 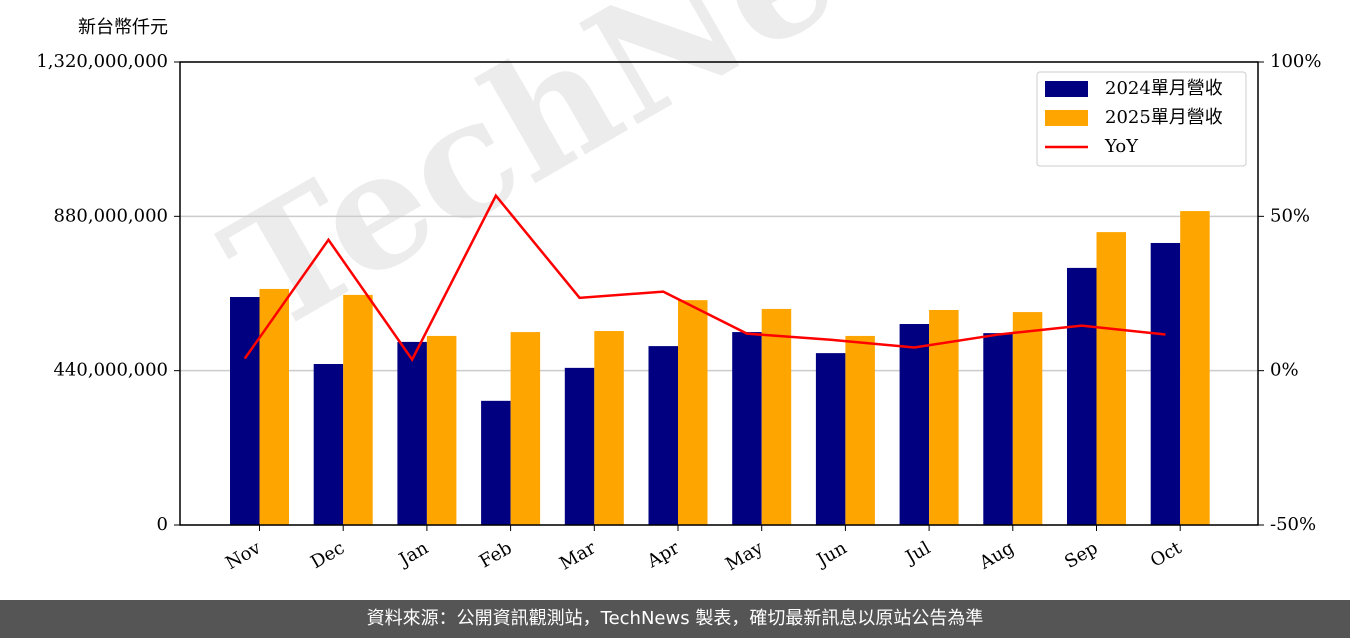 I want to click on x-tick-label: Jan, so click(x=413, y=554).